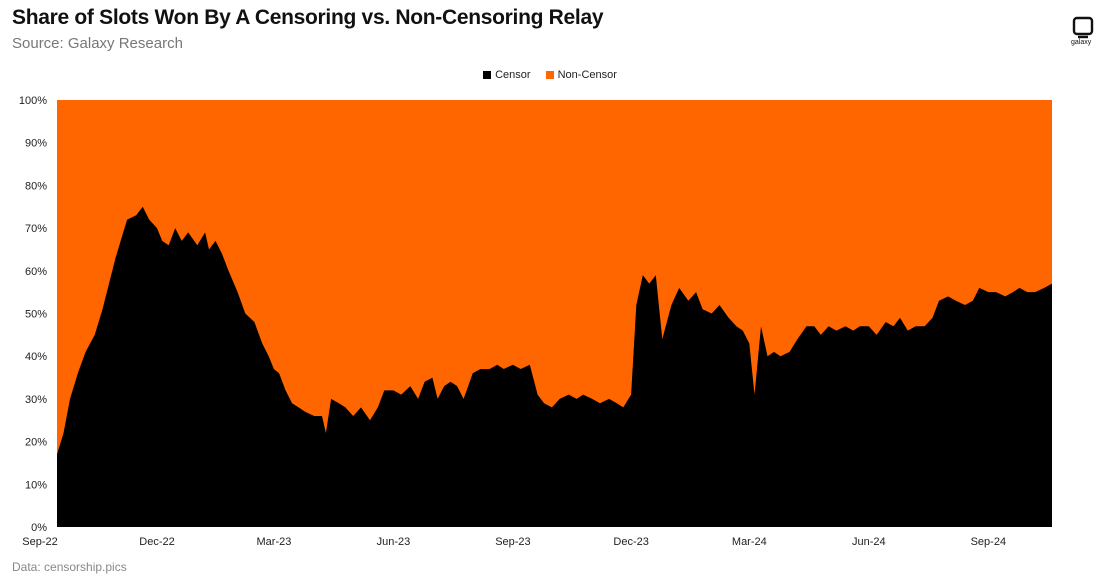 This screenshot has width=1100, height=583. I want to click on y-tick-label: 0%, so click(39, 528).